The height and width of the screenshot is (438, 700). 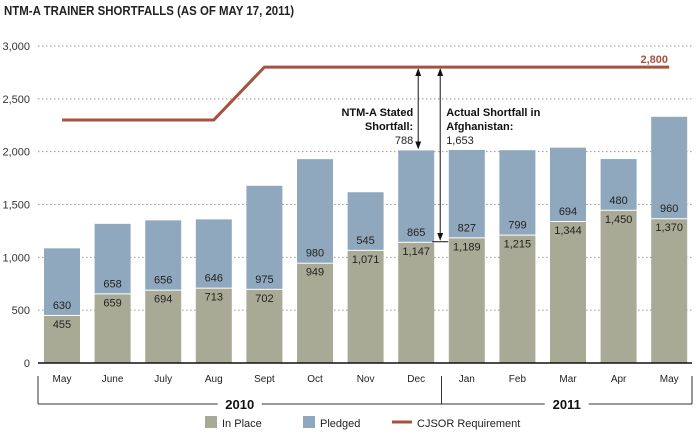 What do you see at coordinates (214, 379) in the screenshot?
I see `x-tick-label: Aug` at bounding box center [214, 379].